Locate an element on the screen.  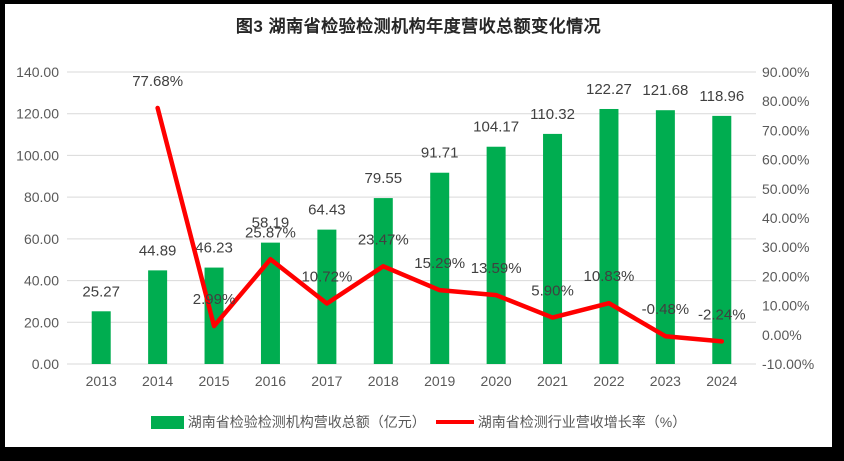
right-axis-tick-label: 0.00% is located at coordinates (782, 335).